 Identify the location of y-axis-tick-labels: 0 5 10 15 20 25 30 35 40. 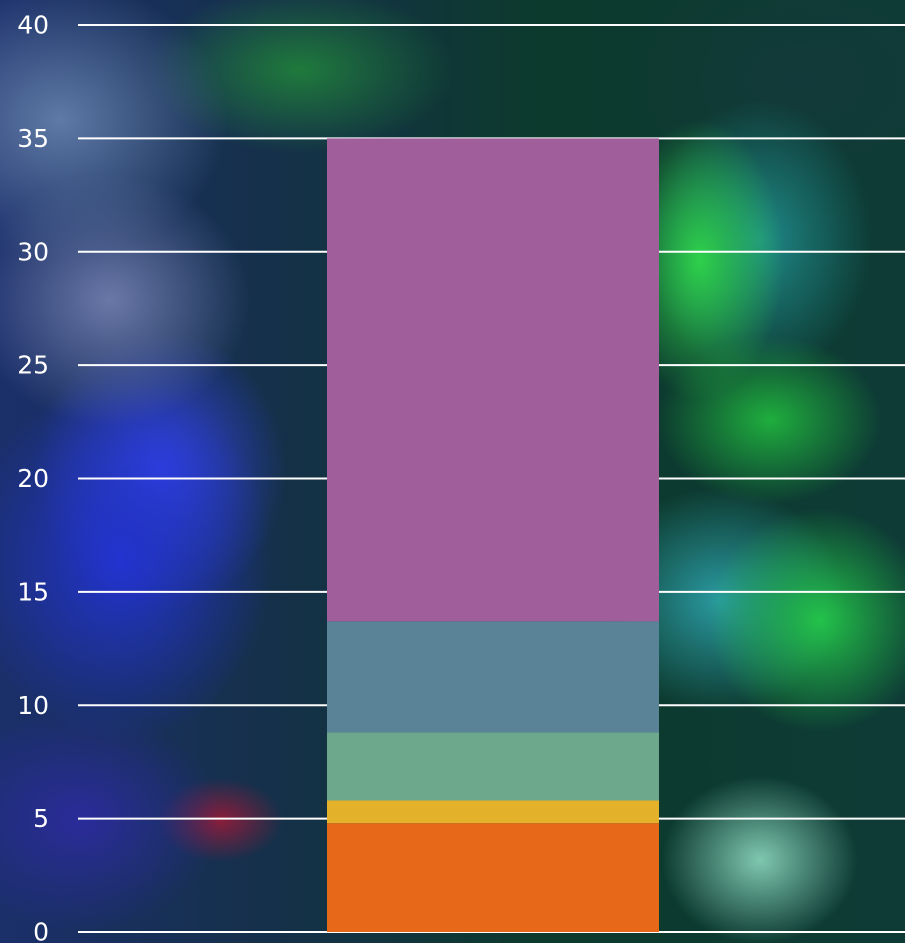
(33, 477).